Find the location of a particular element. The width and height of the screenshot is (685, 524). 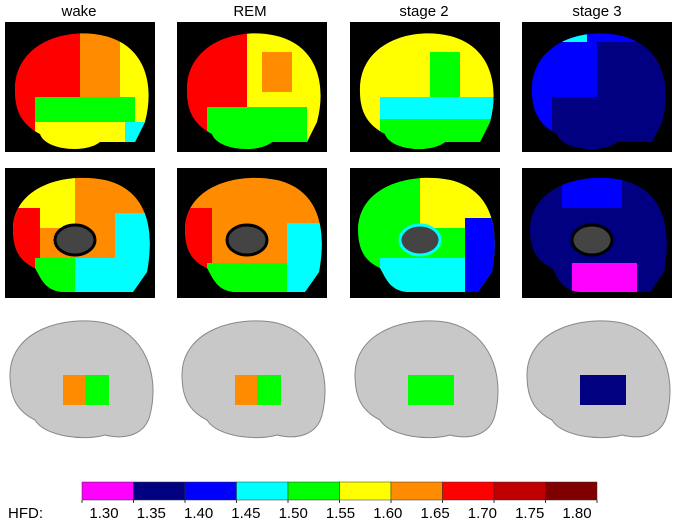

colorbar-tick-label: 1.55 is located at coordinates (340, 513).